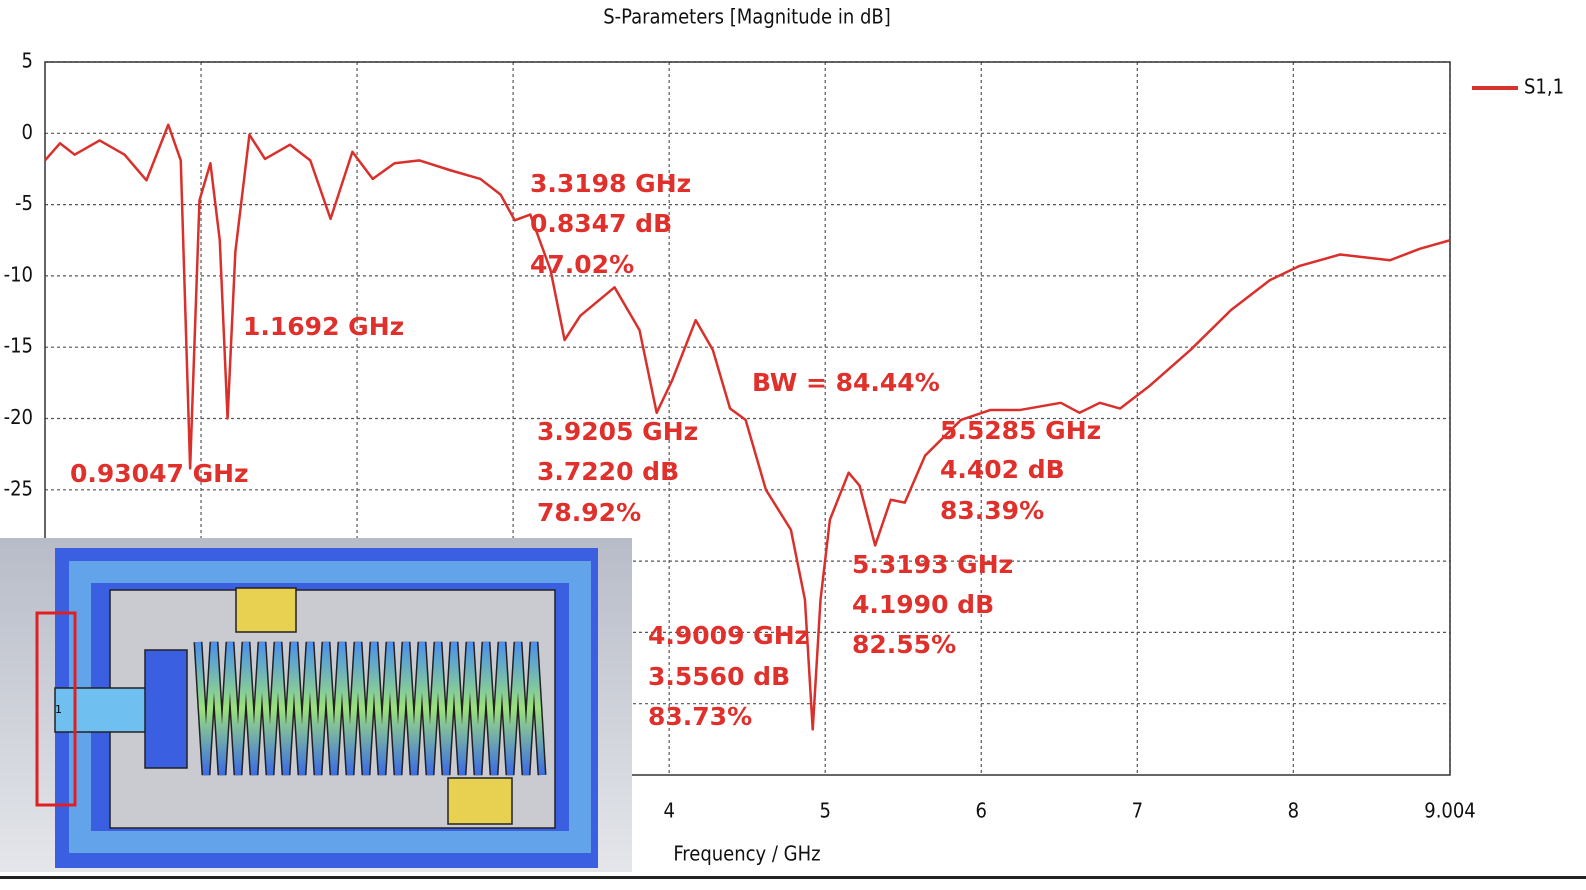 The height and width of the screenshot is (890, 1586). What do you see at coordinates (589, 512) in the screenshot?
I see `annotation: 78.92%` at bounding box center [589, 512].